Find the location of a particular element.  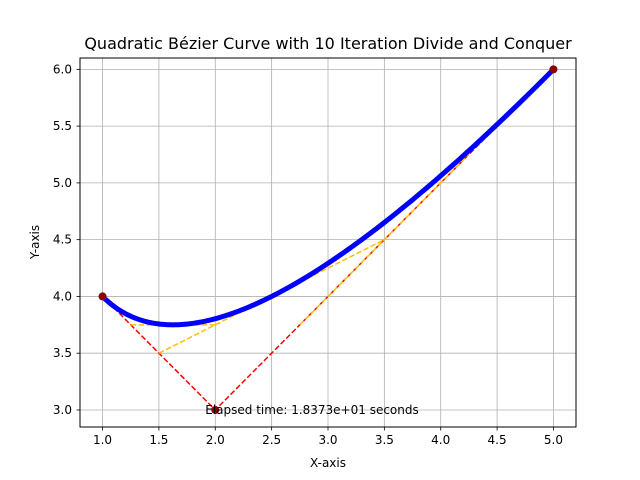

y-tick-label: 3.5 is located at coordinates (62, 353).